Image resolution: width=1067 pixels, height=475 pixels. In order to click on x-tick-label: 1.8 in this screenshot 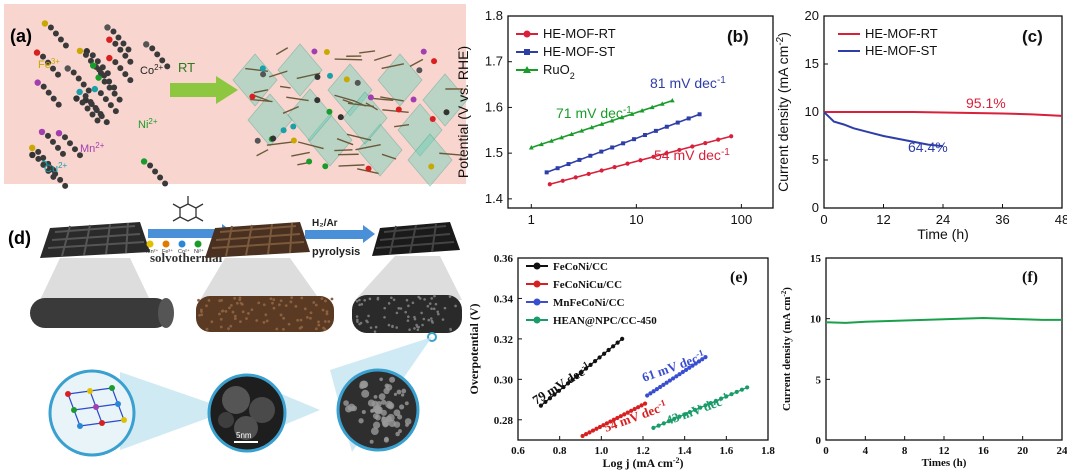, I will do `click(768, 451)`.